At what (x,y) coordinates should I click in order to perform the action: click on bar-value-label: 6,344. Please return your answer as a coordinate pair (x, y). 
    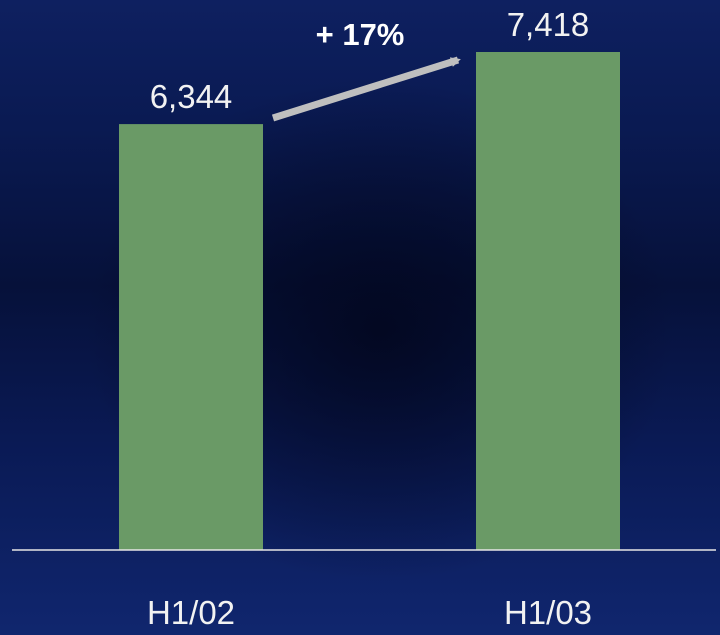
    Looking at the image, I should click on (191, 96).